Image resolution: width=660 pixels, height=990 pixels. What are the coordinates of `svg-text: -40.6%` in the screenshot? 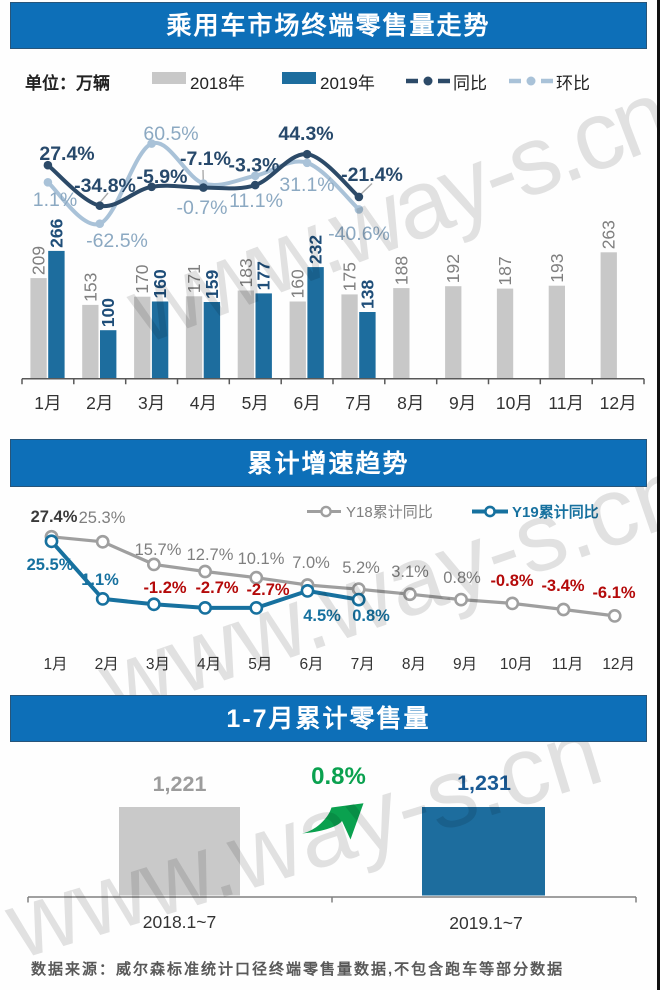 It's located at (359, 234).